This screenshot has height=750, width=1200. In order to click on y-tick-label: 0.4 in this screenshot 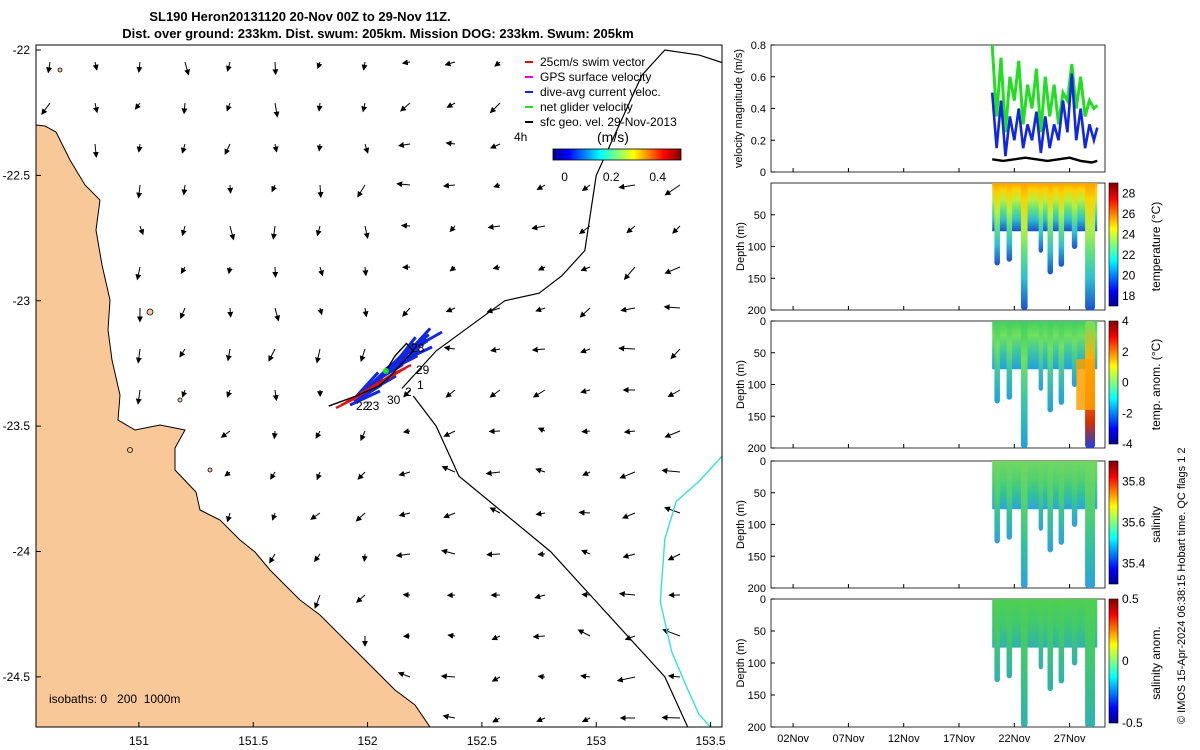, I will do `click(758, 110)`.